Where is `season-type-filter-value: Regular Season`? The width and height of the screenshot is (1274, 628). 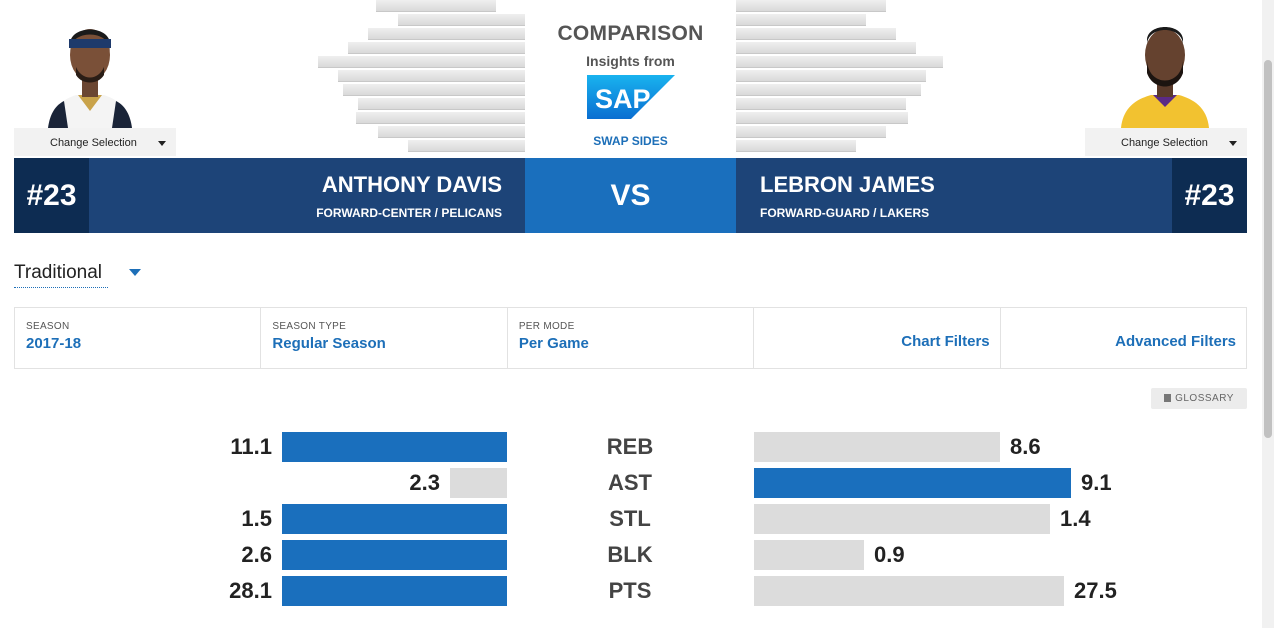
season-type-filter-value: Regular Season is located at coordinates (329, 343).